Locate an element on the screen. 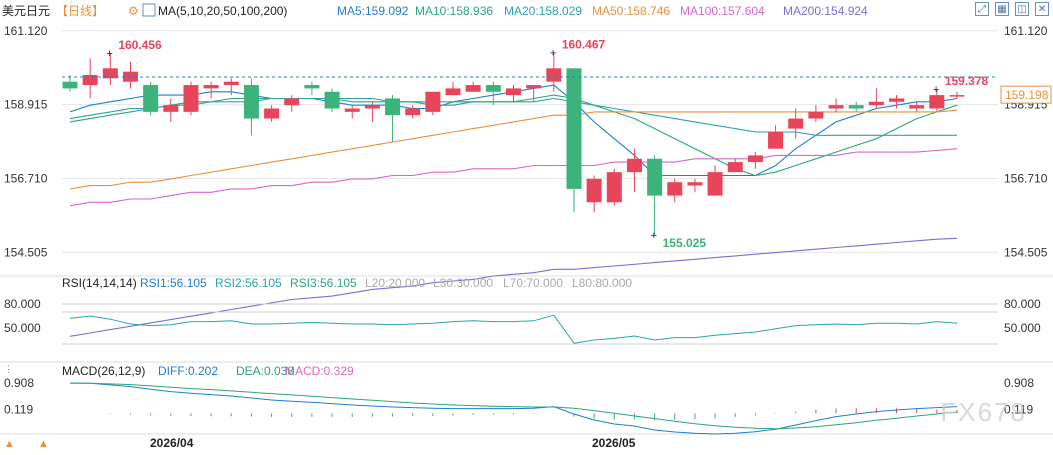 Image resolution: width=1053 pixels, height=455 pixels. settings-icon: ⚙ is located at coordinates (133, 11).